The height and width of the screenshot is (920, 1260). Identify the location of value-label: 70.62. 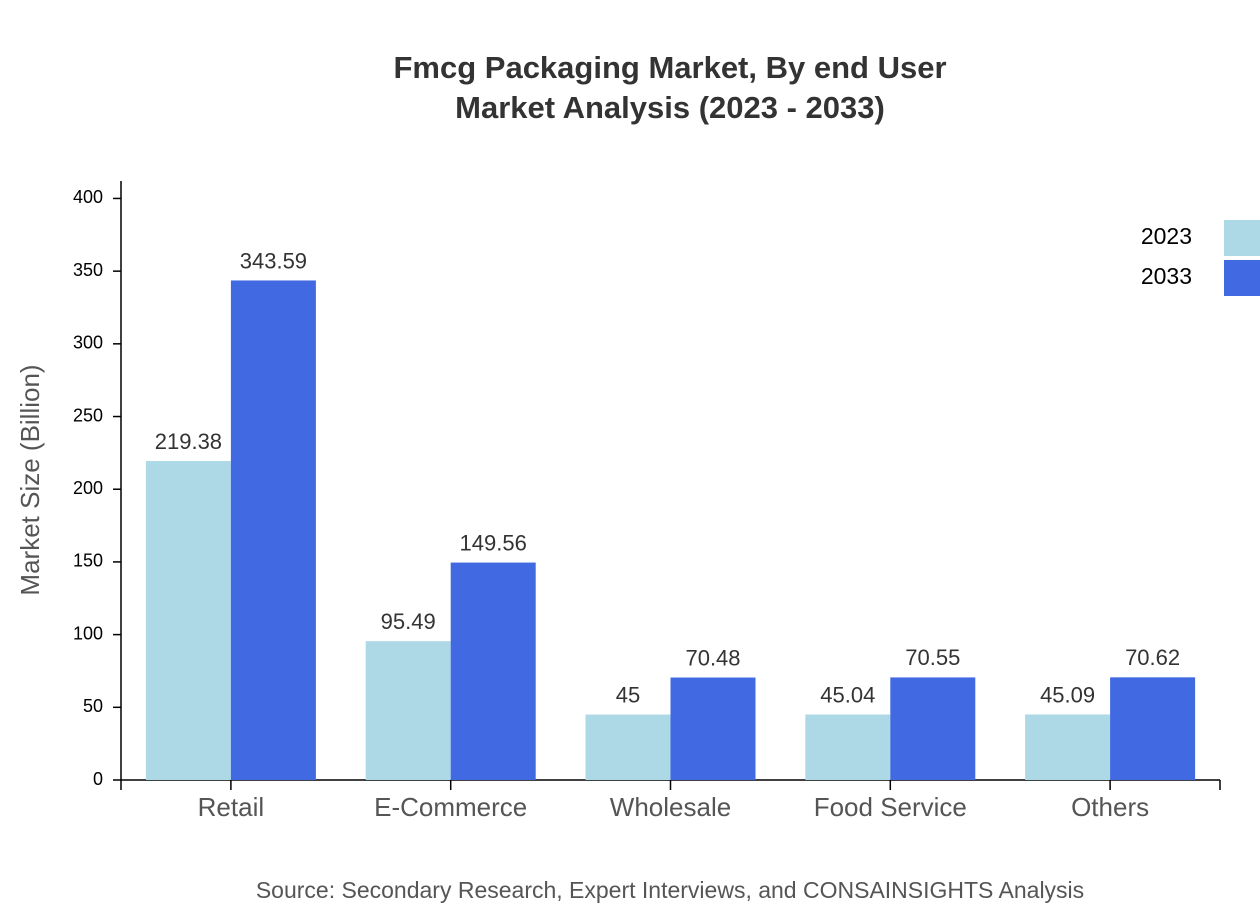
(1152, 657).